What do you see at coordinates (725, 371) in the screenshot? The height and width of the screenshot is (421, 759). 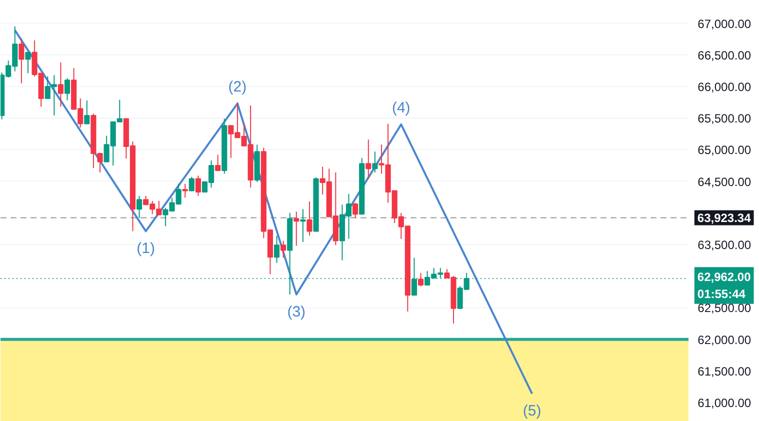 I see `y-tick-label: 61,500.00` at bounding box center [725, 371].